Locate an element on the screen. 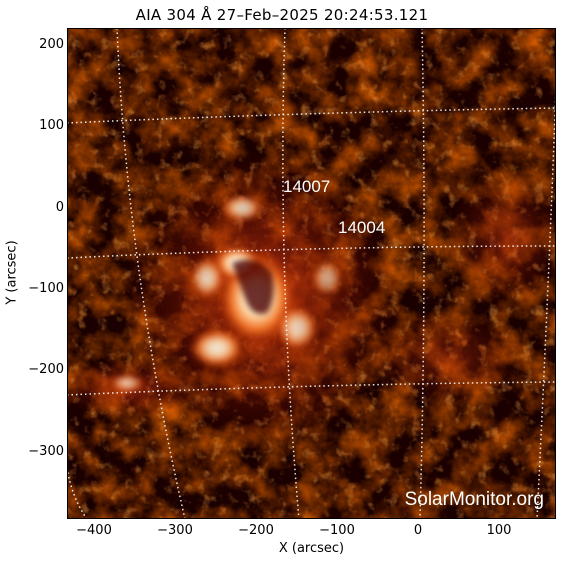 The image size is (564, 564). y-tick: 100 is located at coordinates (51, 125).